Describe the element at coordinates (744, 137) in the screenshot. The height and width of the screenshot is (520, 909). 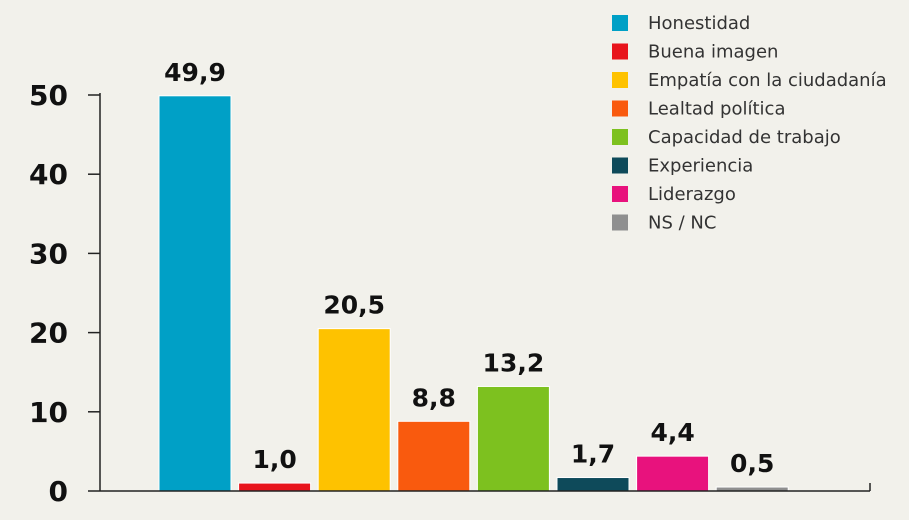
I see `legend-label: Capacidad de trabajo` at that location.